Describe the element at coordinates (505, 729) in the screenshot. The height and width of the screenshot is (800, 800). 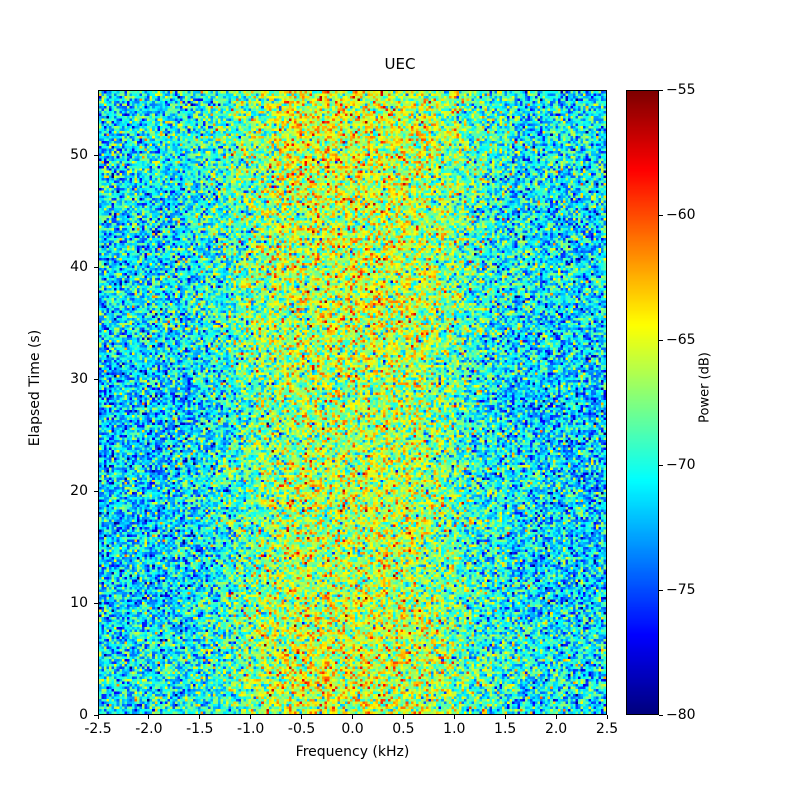
I see `x-tick-label: 1.5` at that location.